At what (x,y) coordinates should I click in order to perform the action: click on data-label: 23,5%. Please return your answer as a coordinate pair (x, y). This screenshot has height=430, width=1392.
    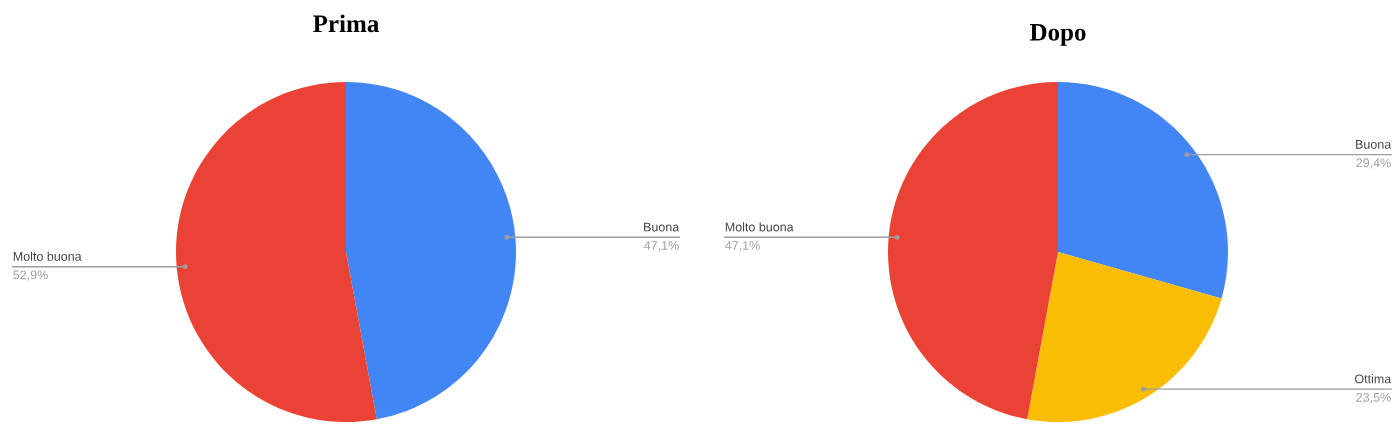
    Looking at the image, I should click on (1373, 398).